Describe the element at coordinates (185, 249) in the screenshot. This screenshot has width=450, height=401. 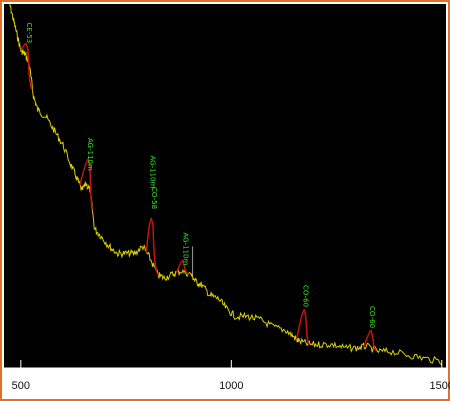
I see `peak-label-4: AG-110m` at that location.